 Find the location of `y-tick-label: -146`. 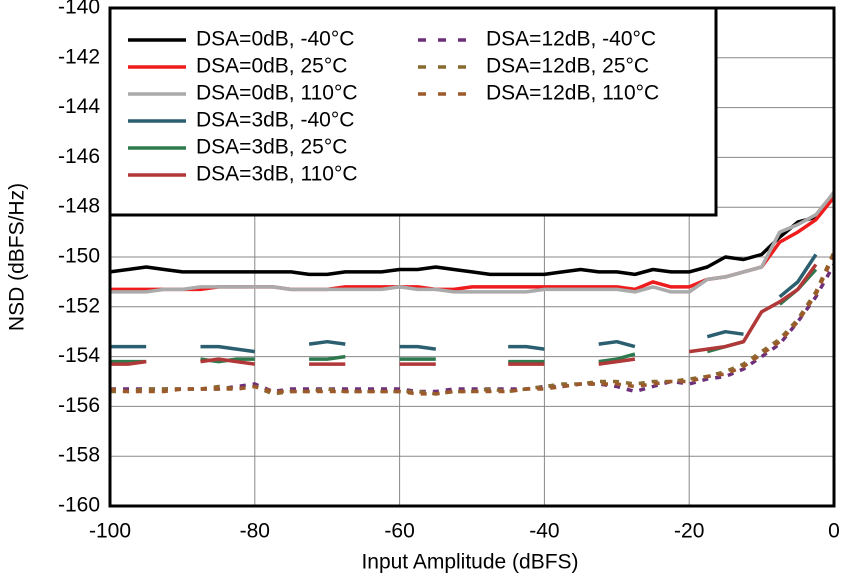

y-tick-label: -146 is located at coordinates (79, 156).